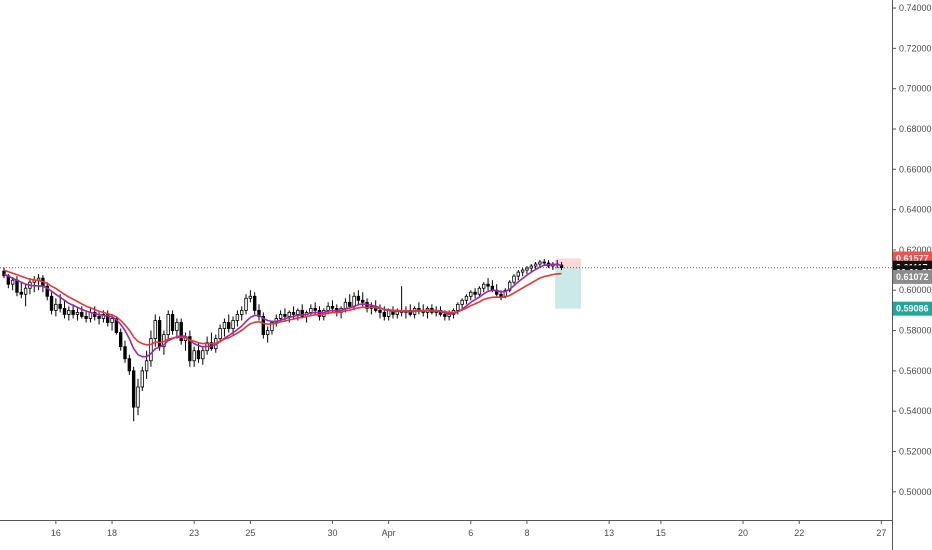  I want to click on y-tick-label: 0.68000, so click(915, 129).